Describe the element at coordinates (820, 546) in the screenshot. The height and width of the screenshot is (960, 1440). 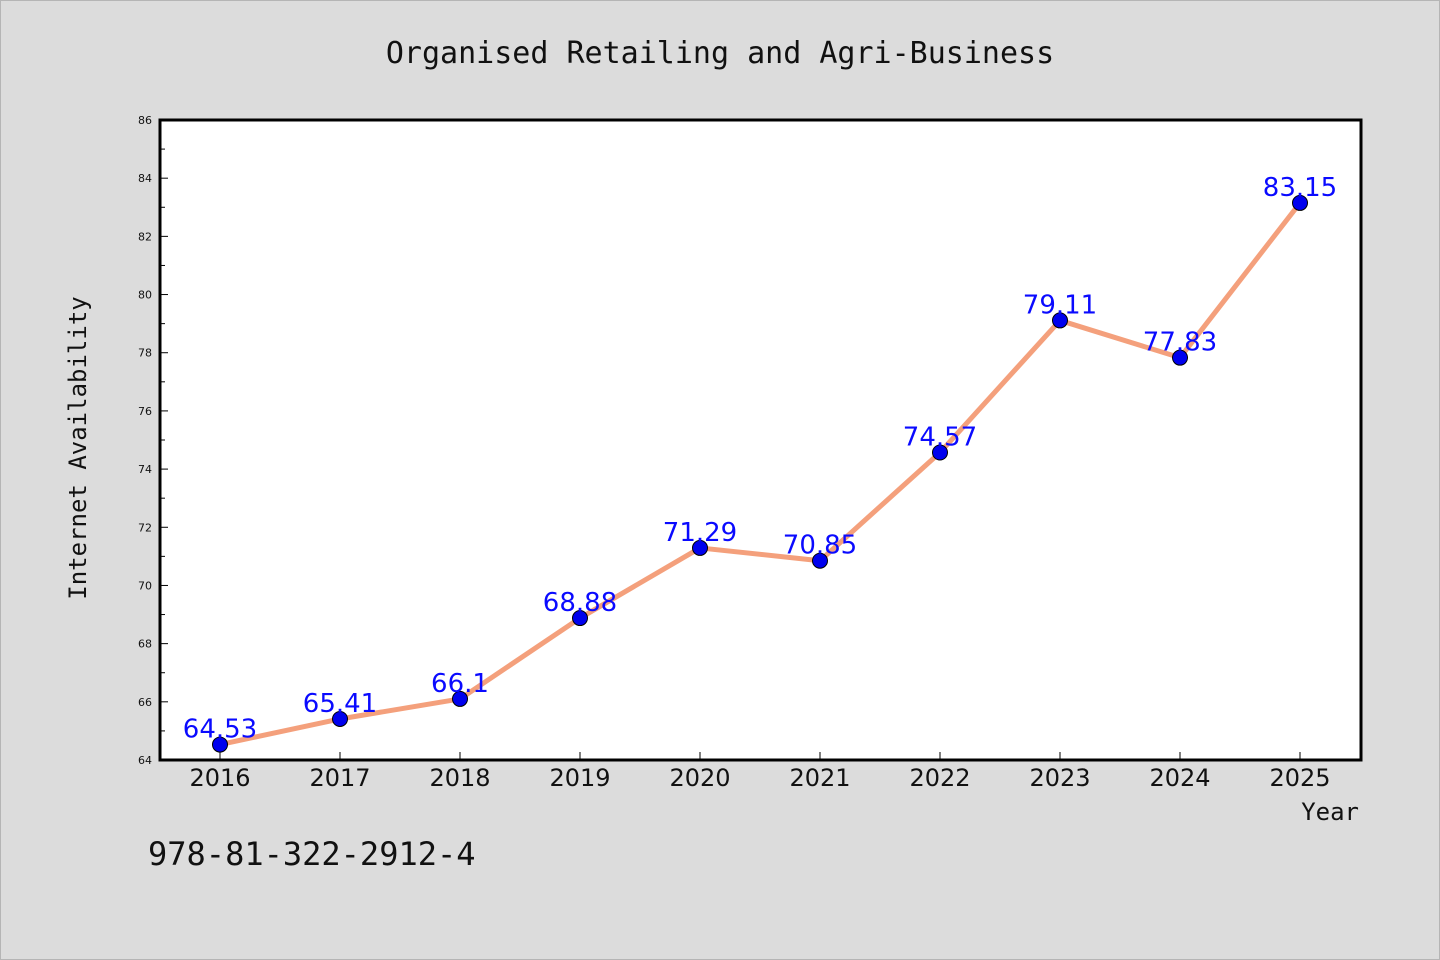
I see `data-label: 70.85` at that location.